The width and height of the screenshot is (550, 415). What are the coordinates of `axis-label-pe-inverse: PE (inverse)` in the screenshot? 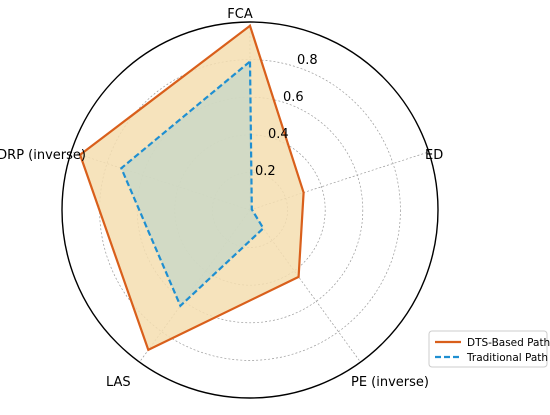 It's located at (390, 382).